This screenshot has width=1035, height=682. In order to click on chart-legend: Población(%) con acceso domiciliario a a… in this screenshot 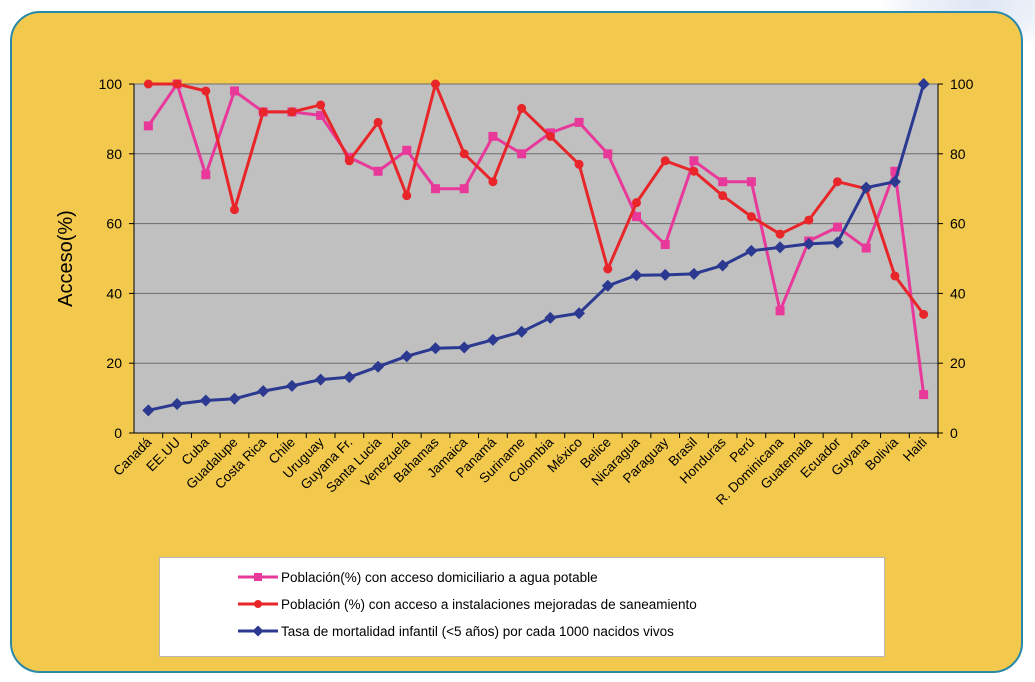, I will do `click(522, 607)`.